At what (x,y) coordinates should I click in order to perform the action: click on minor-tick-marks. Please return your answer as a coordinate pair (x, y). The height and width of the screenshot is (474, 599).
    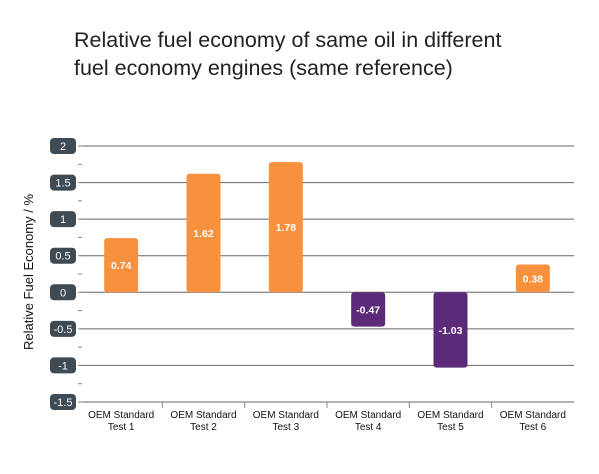
    Looking at the image, I should click on (80, 274).